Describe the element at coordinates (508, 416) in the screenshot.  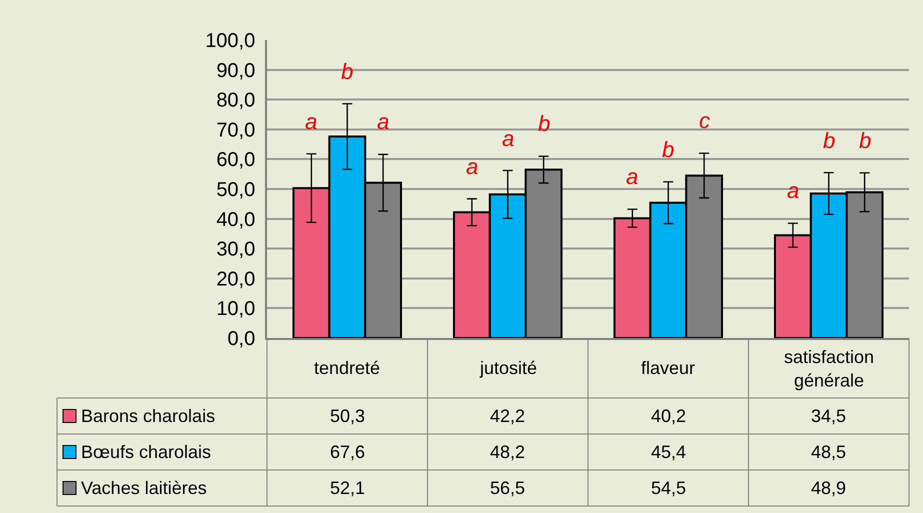
I see `data-label: 42,2` at that location.